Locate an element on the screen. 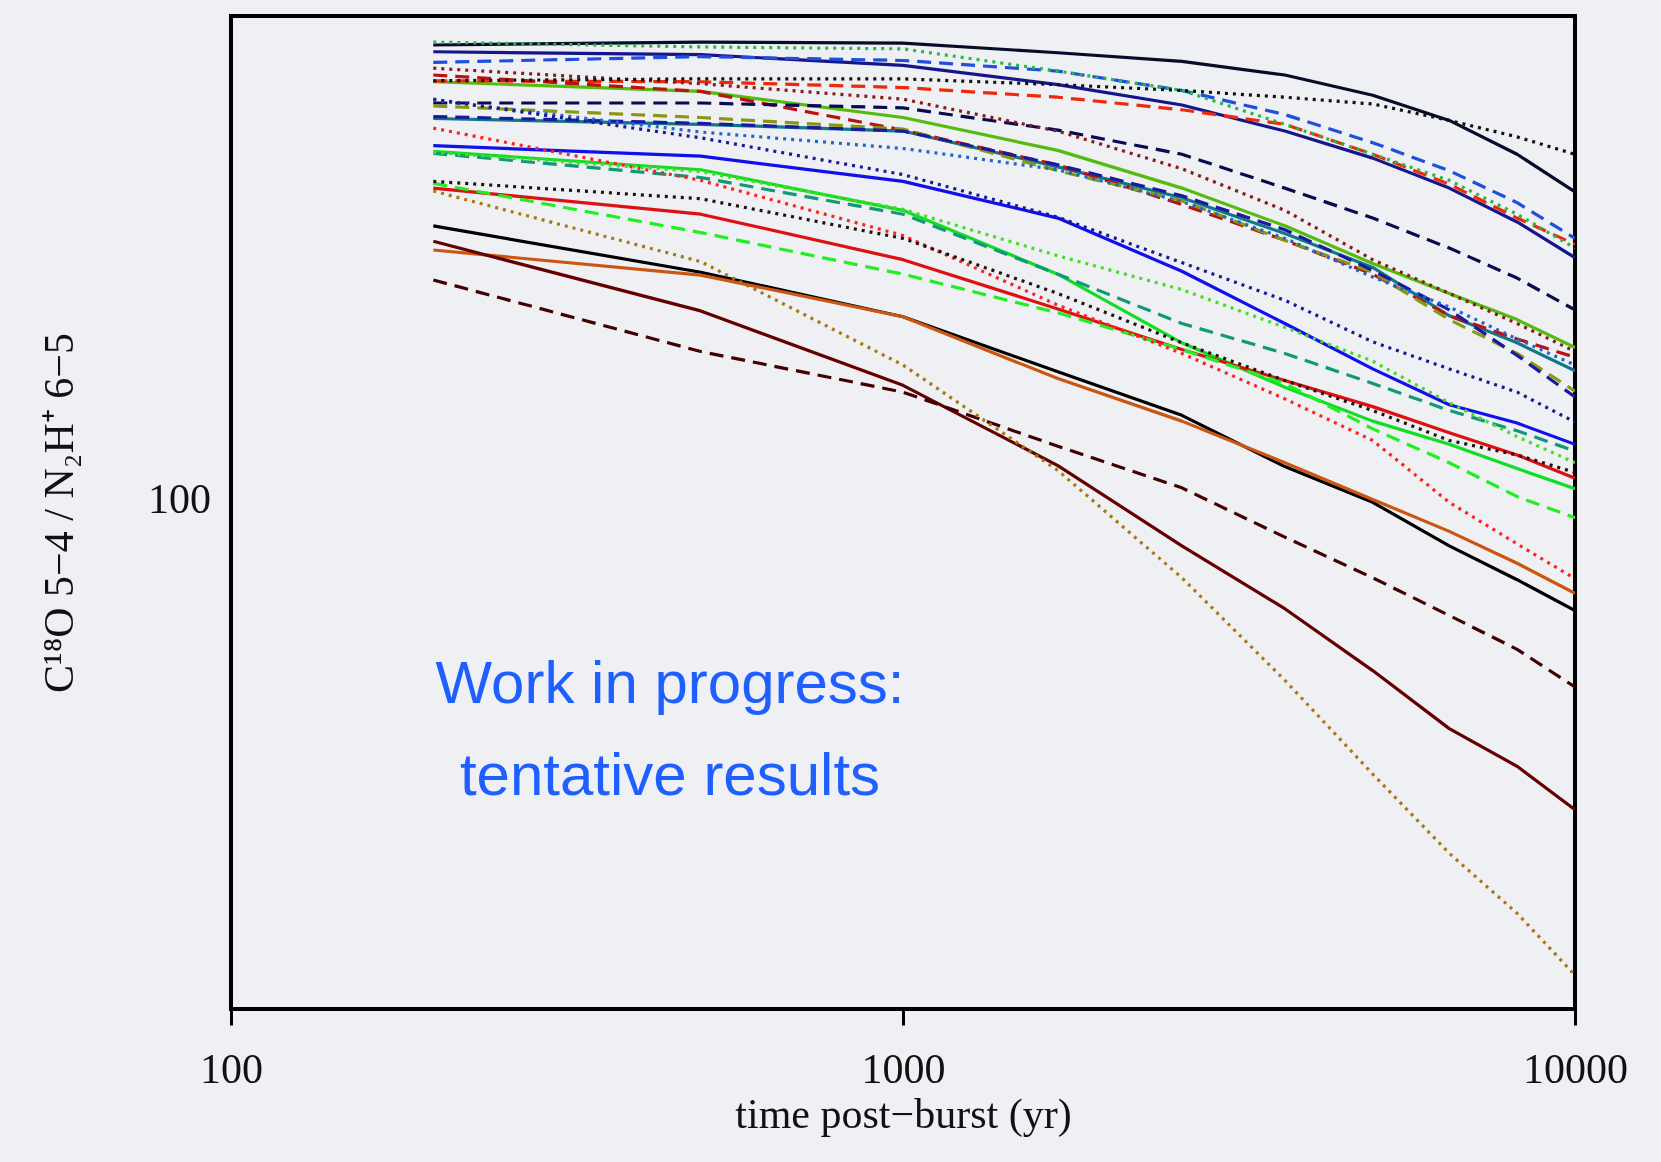  x-tick-label: 10000 is located at coordinates (1575, 1068).